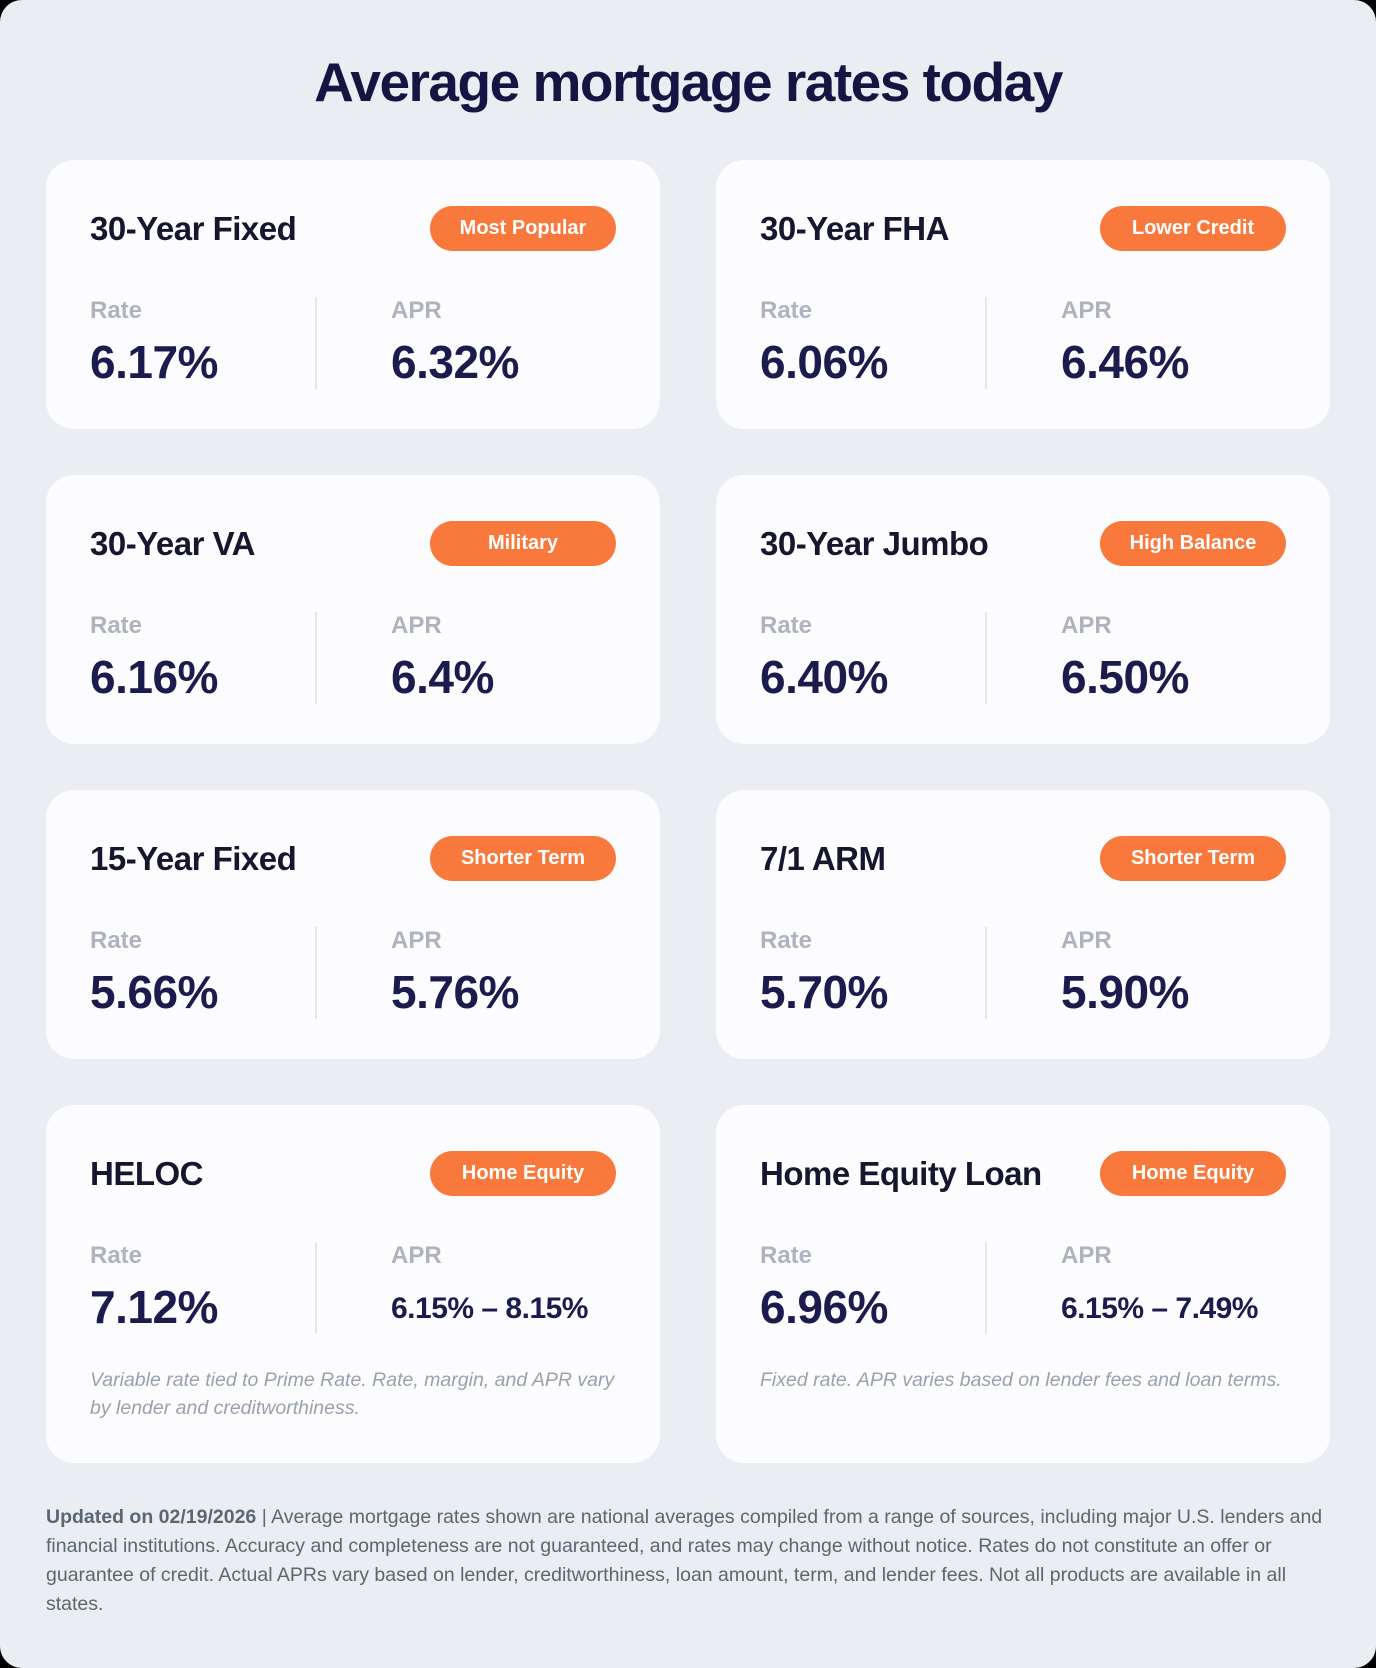  I want to click on card-title: 30-Year FHA, so click(854, 228).